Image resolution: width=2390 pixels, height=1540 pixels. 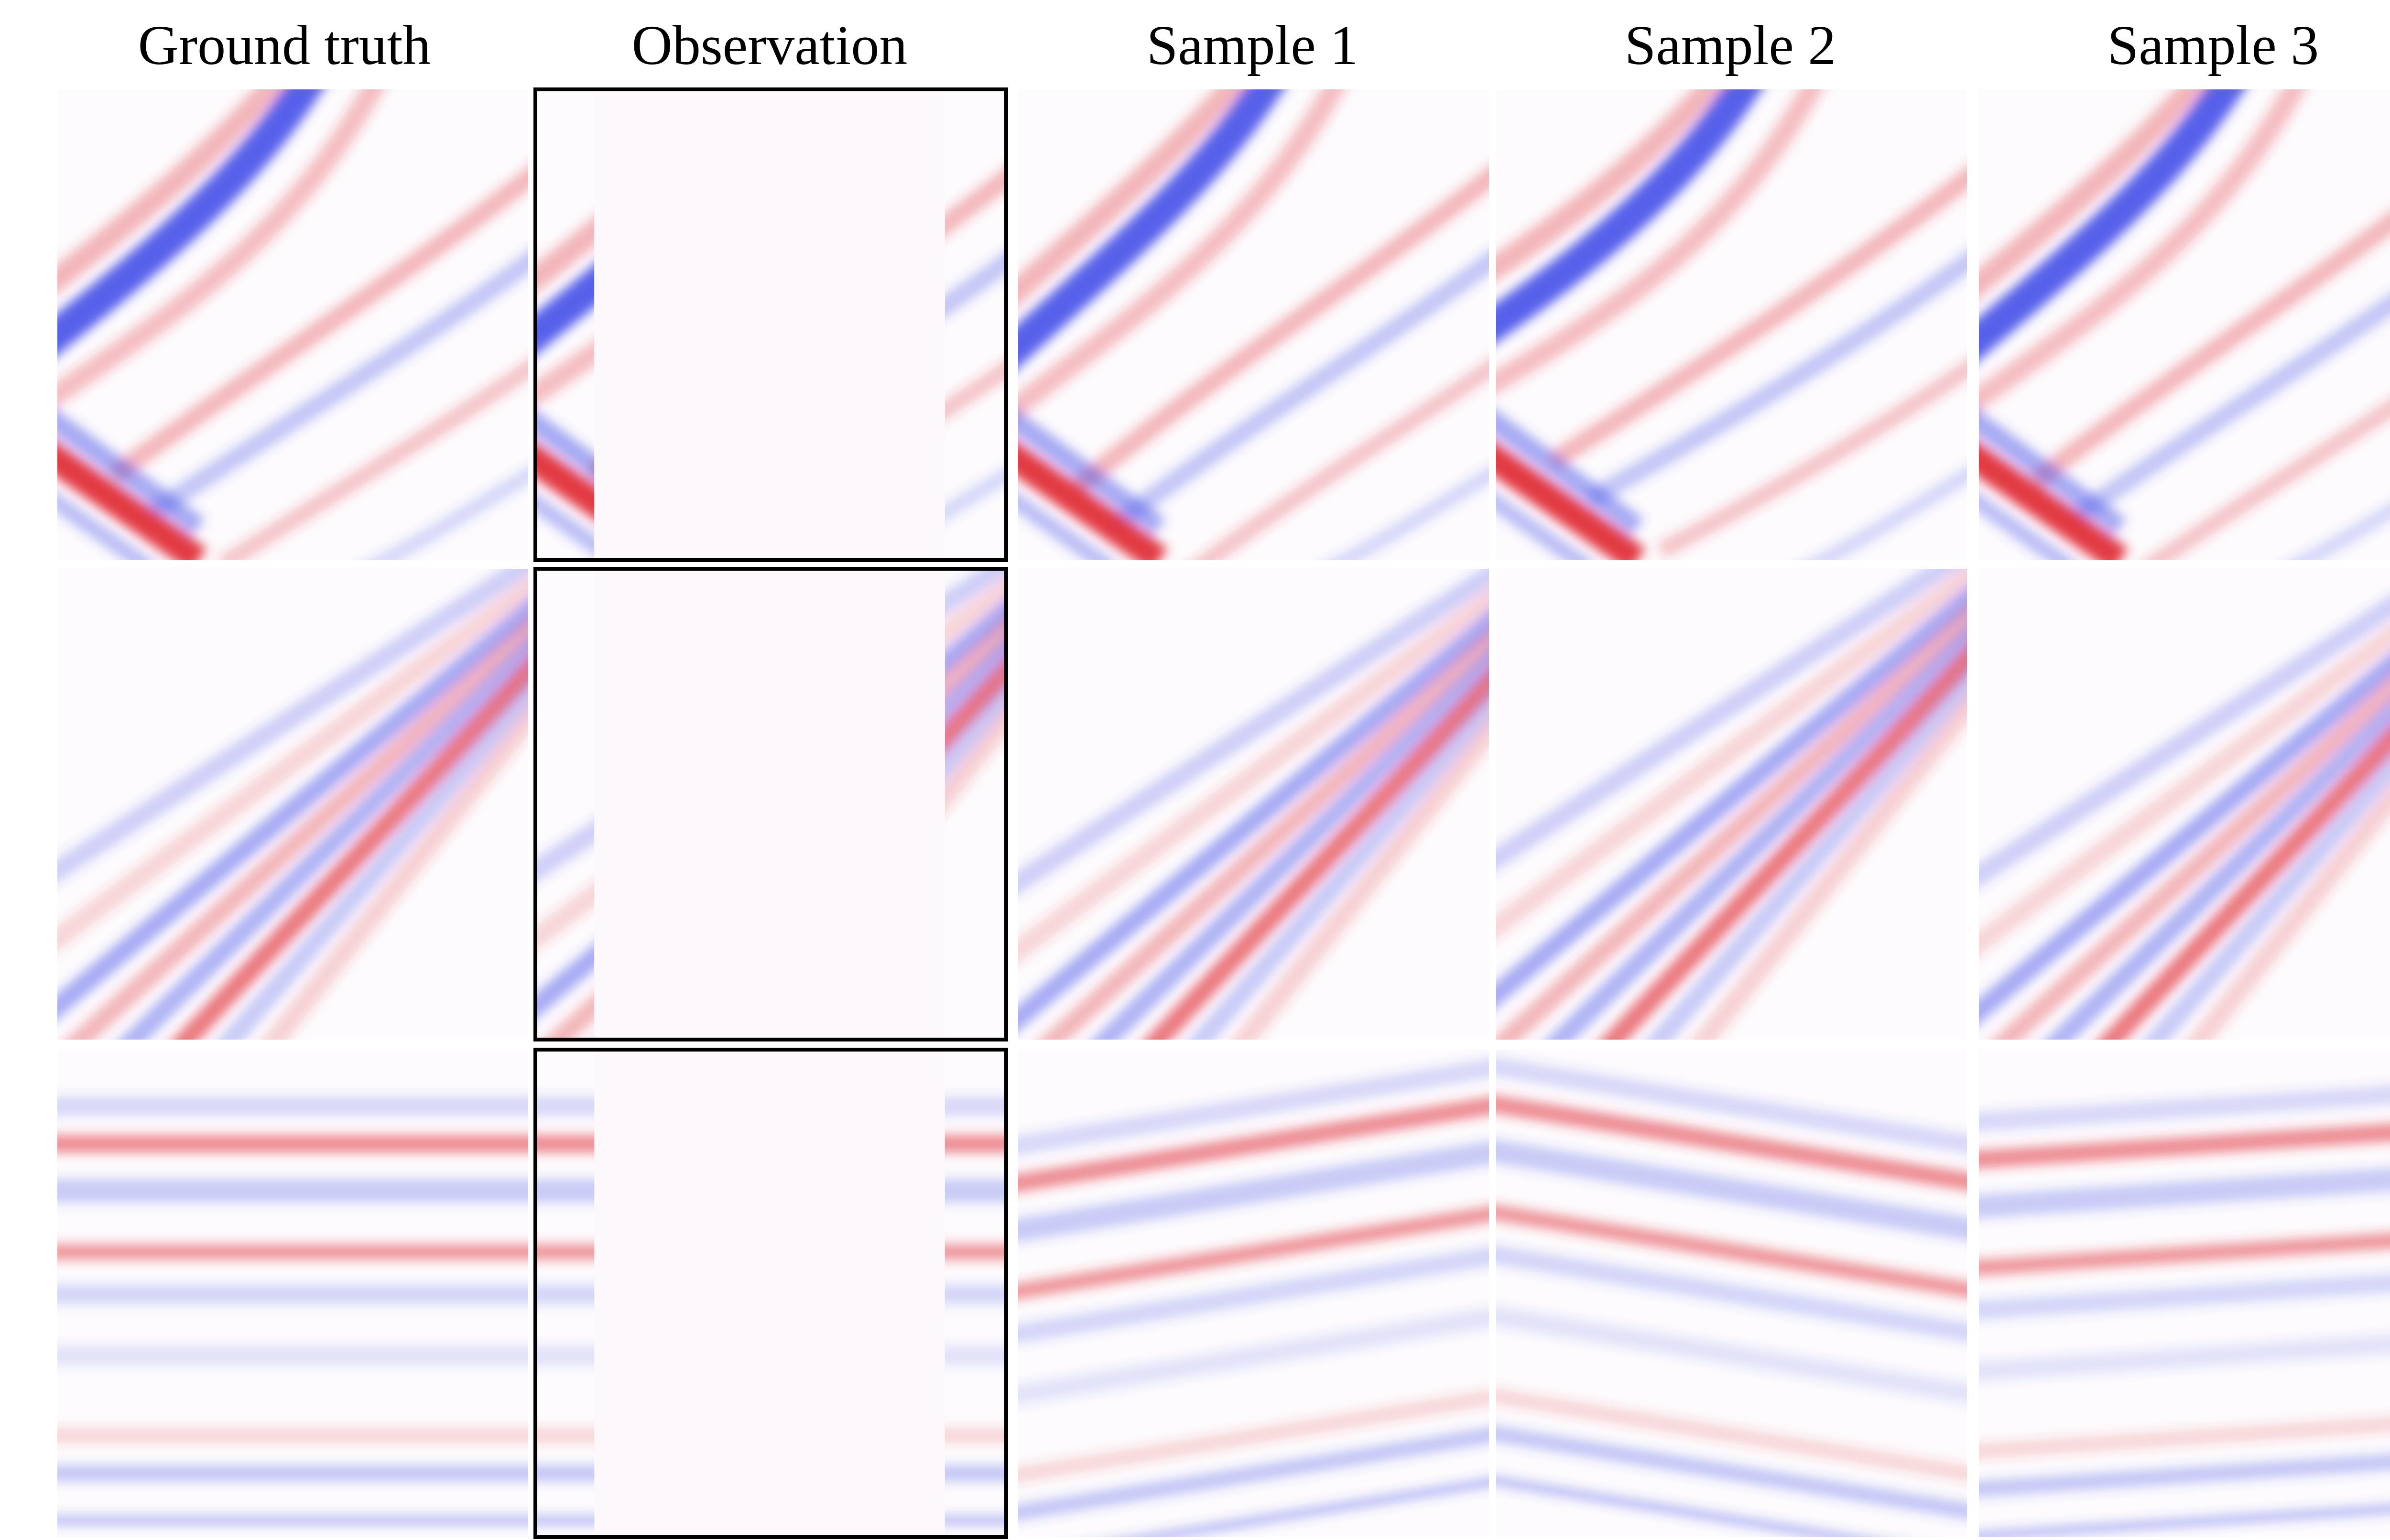 What do you see at coordinates (2213, 45) in the screenshot?
I see `header-sample-3: Sample 3` at bounding box center [2213, 45].